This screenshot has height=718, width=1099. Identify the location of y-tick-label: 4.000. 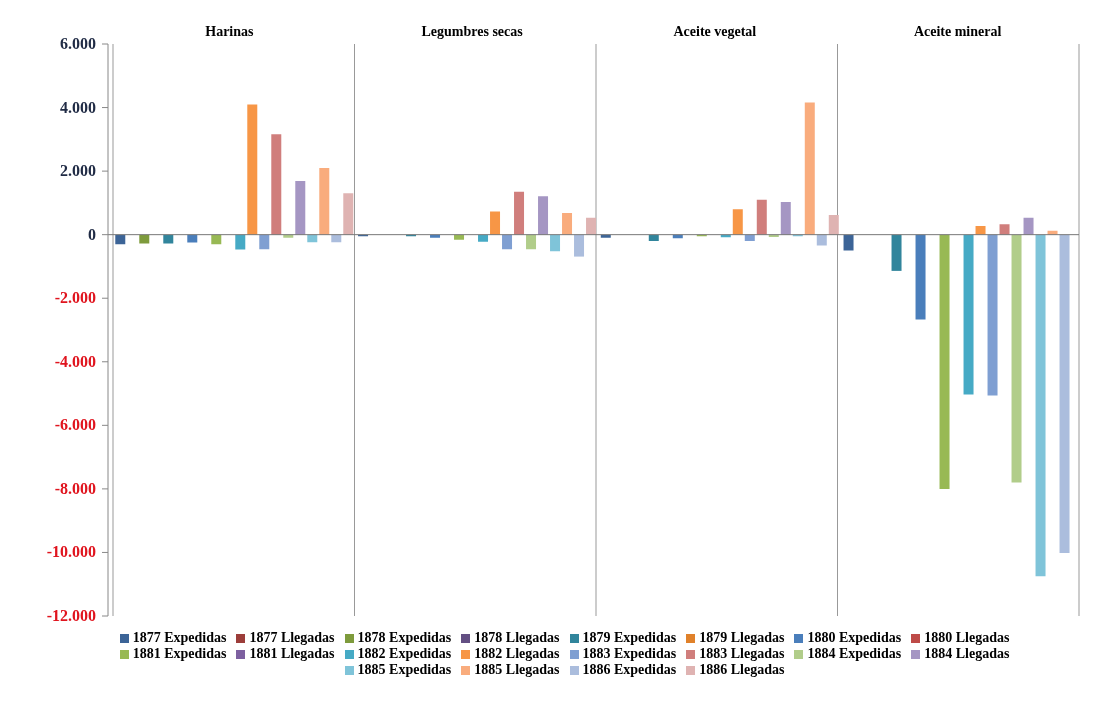
(78, 107).